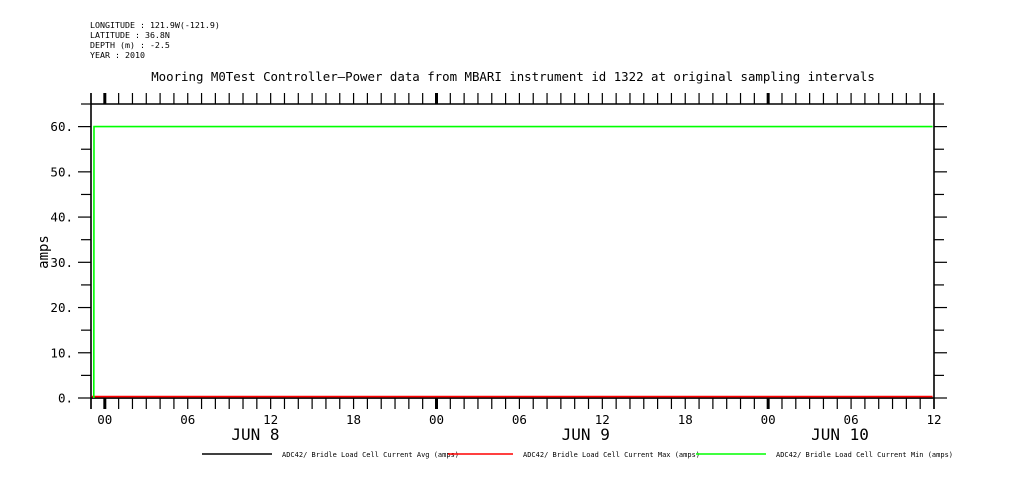 This screenshot has height=504, width=1009. What do you see at coordinates (61, 307) in the screenshot?
I see `y-tick-label: 20.` at bounding box center [61, 307].